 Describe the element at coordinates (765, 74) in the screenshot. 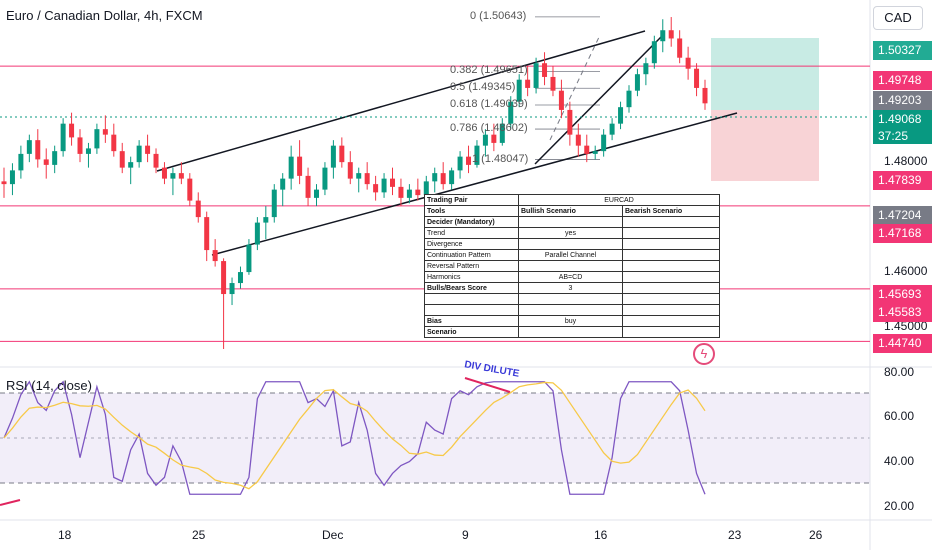

I see `take-profit-zone` at that location.